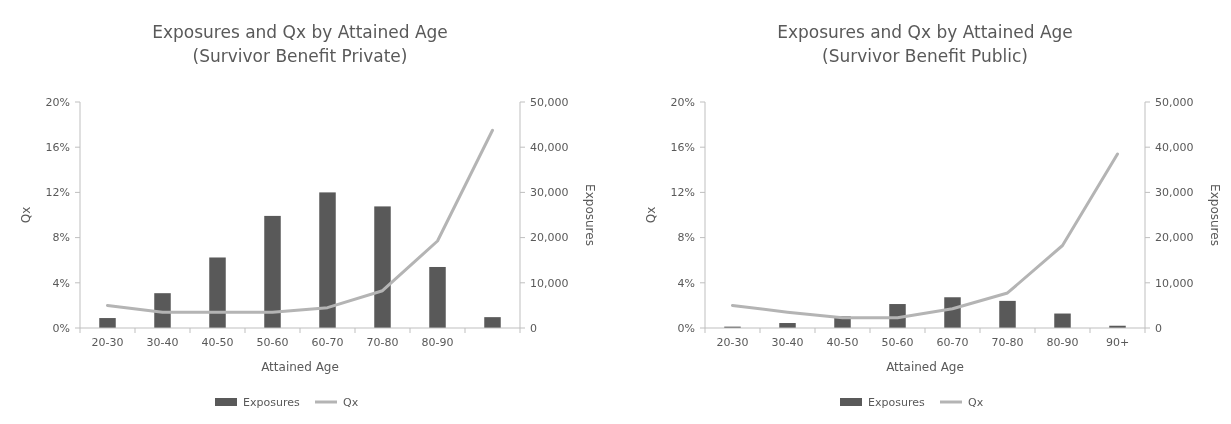 The image size is (1231, 424). I want to click on chart-title: Exposures and Qx by Attained Age (Survivor Benefit Private), so click(300, 44).